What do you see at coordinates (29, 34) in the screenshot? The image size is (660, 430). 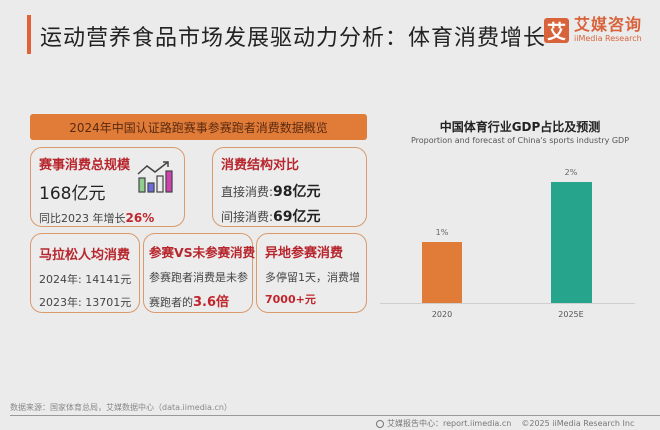 I see `title-accent-bar` at bounding box center [29, 34].